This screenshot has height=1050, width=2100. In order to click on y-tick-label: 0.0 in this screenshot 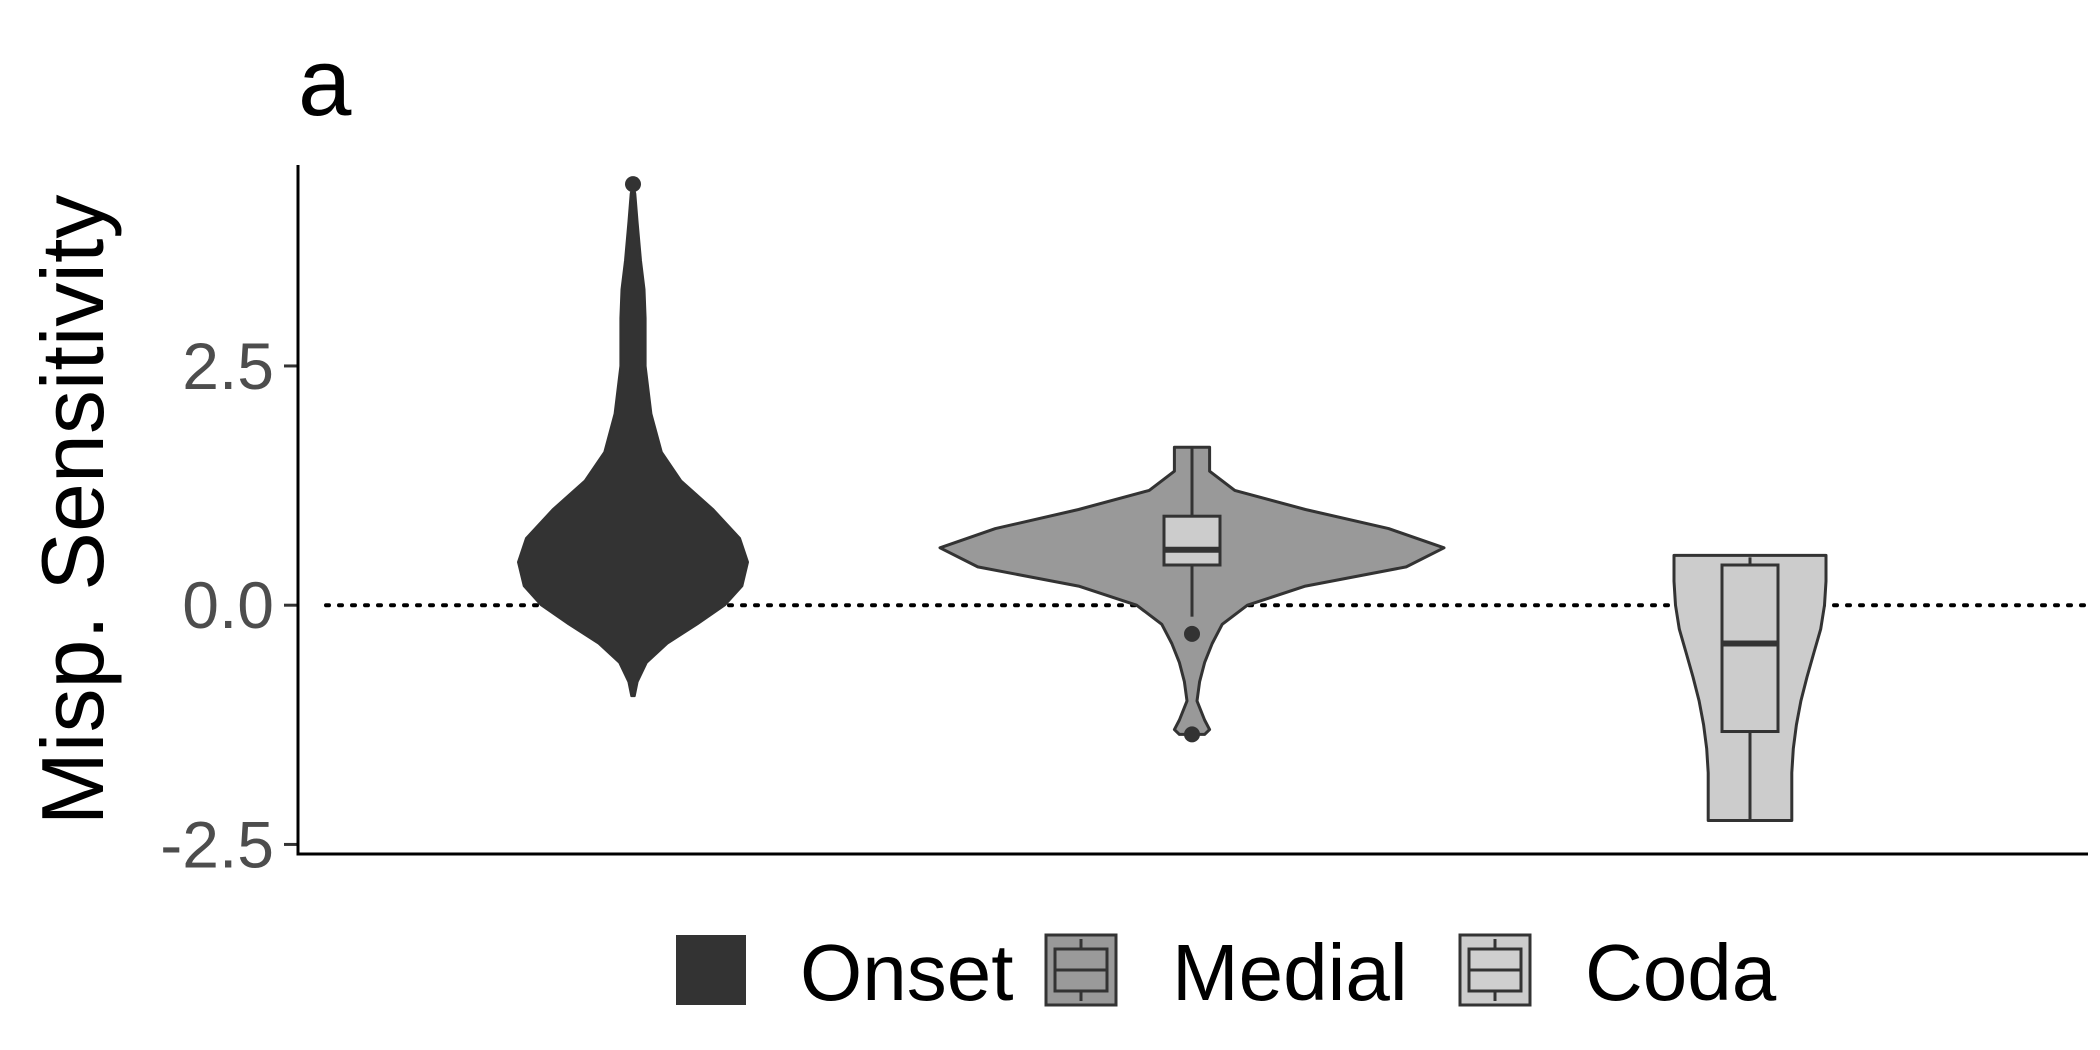, I will do `click(228, 605)`.